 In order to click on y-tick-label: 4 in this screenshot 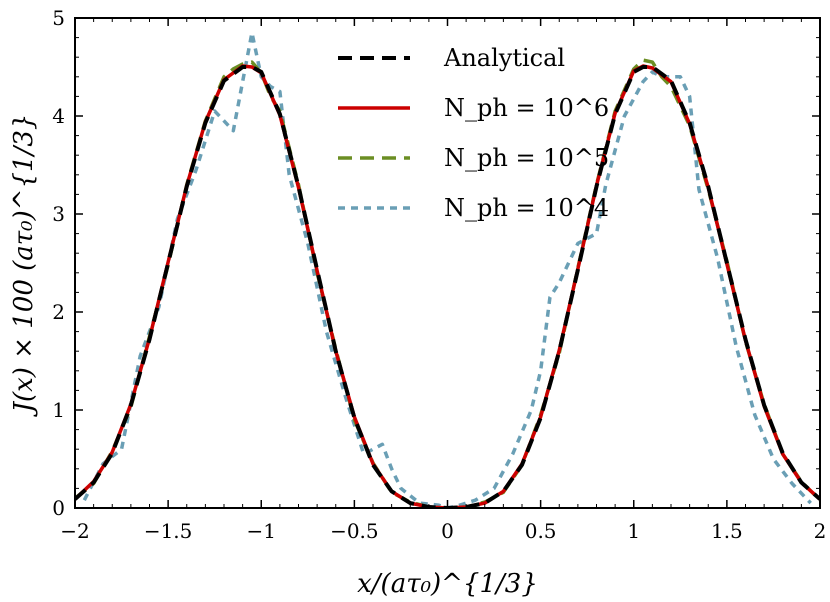, I will do `click(58, 116)`.